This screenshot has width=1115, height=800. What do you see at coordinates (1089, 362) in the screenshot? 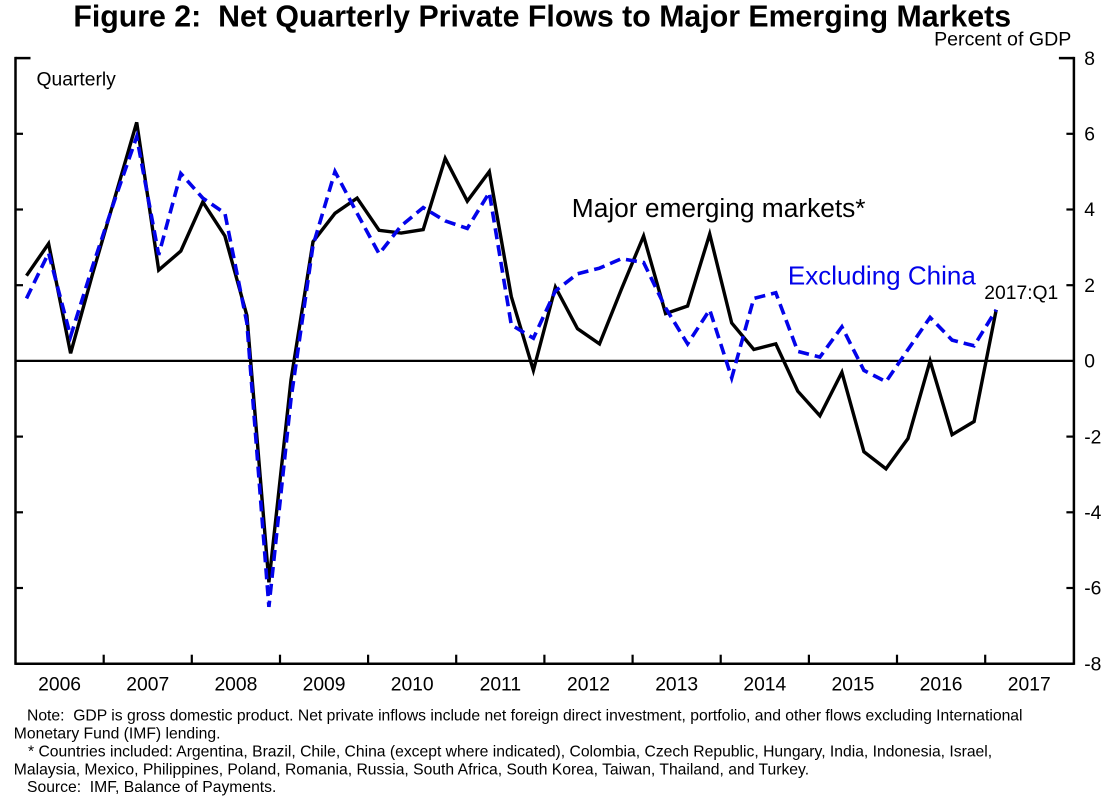
I see `svg-text: 0` at bounding box center [1089, 362].